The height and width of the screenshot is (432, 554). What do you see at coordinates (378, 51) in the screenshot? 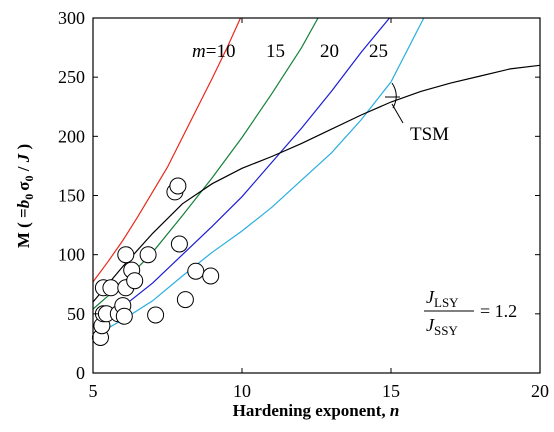
I see `series-label-25: 25` at bounding box center [378, 51].